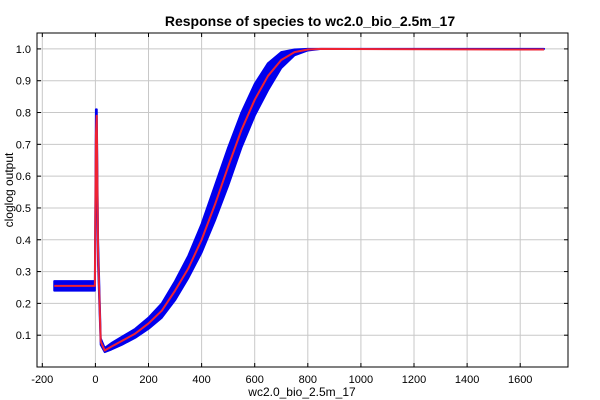 This screenshot has height=400, width=600. I want to click on y-tick-label: 0.6, so click(23, 177).